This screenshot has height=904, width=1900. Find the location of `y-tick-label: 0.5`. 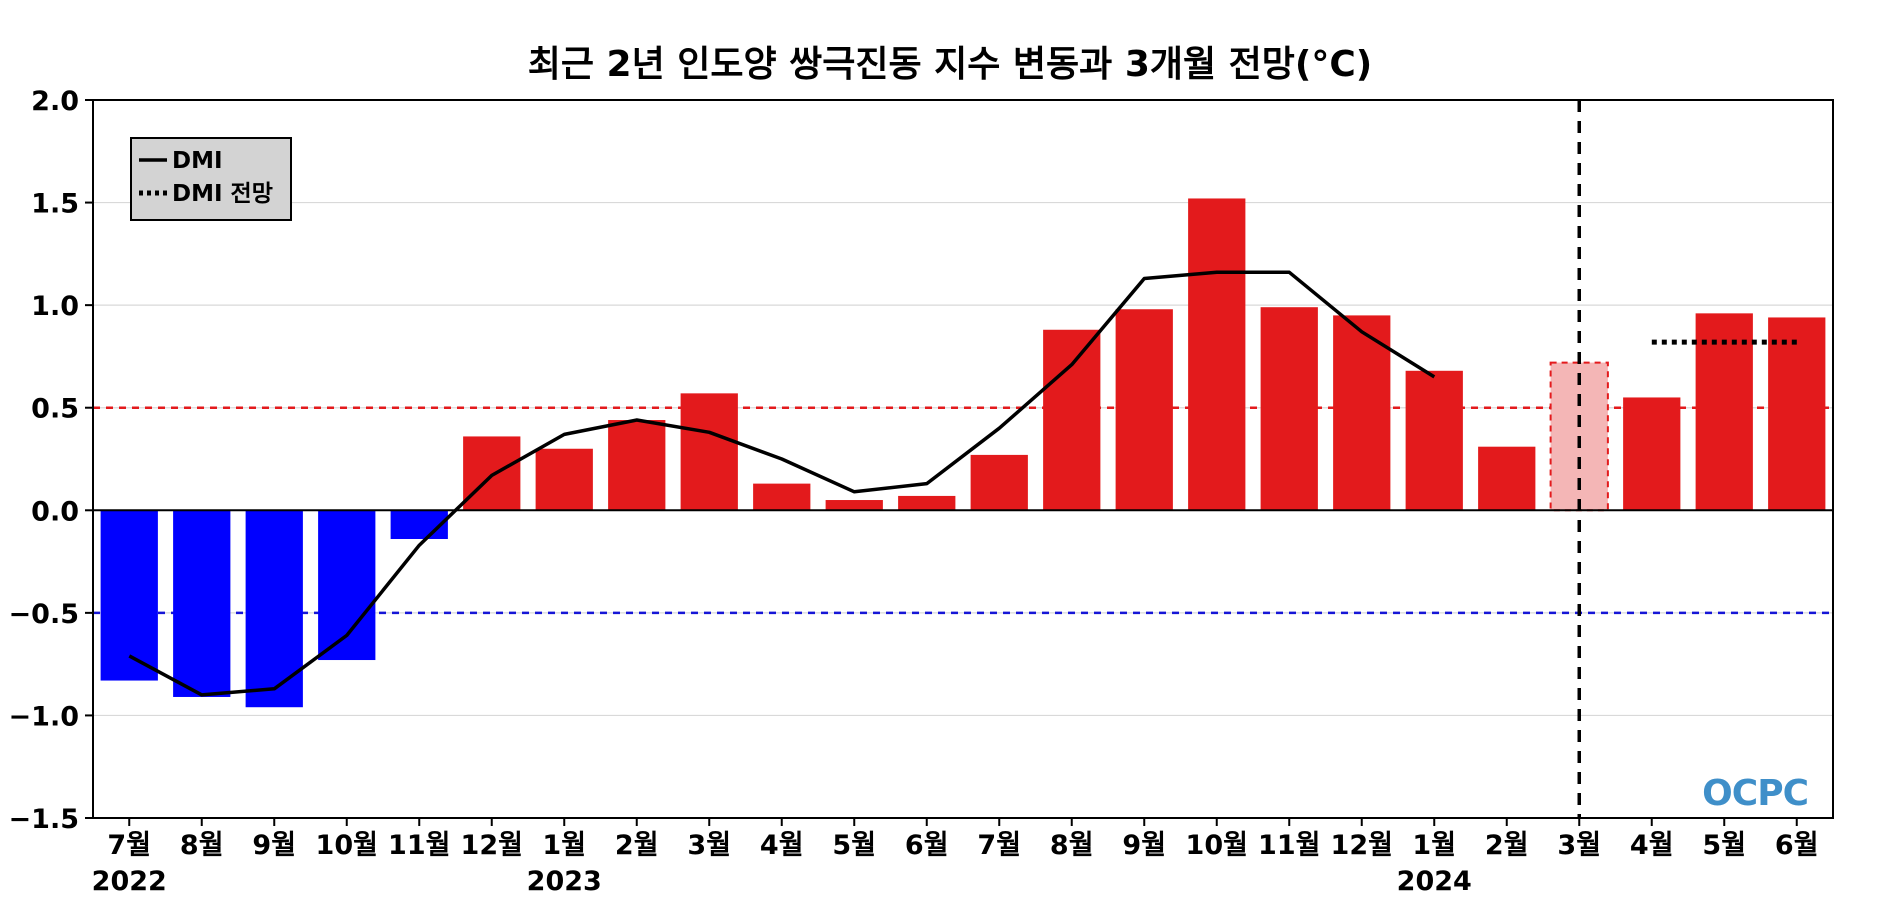

y-tick-label: 0.5 is located at coordinates (55, 409).